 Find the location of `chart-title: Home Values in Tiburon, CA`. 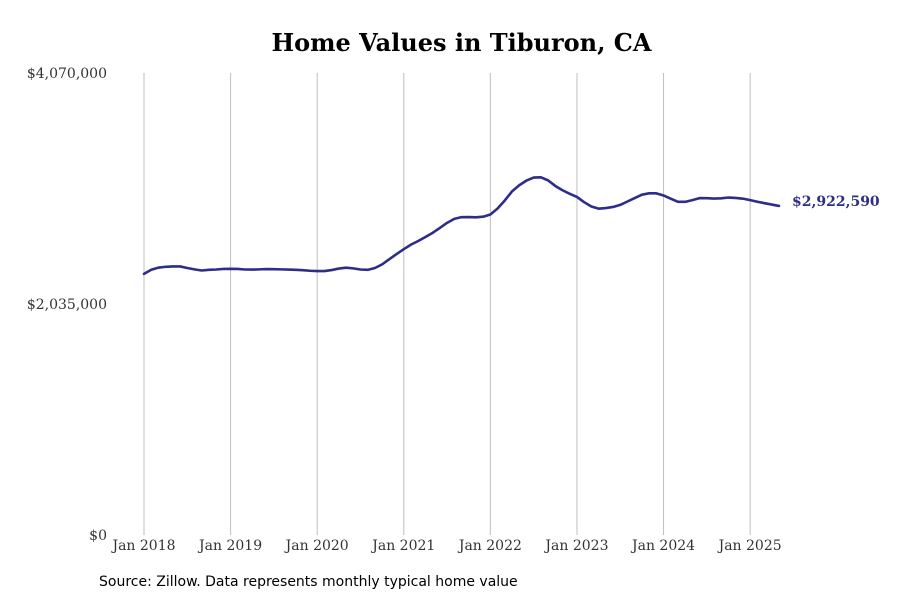

chart-title: Home Values in Tiburon, CA is located at coordinates (461, 42).